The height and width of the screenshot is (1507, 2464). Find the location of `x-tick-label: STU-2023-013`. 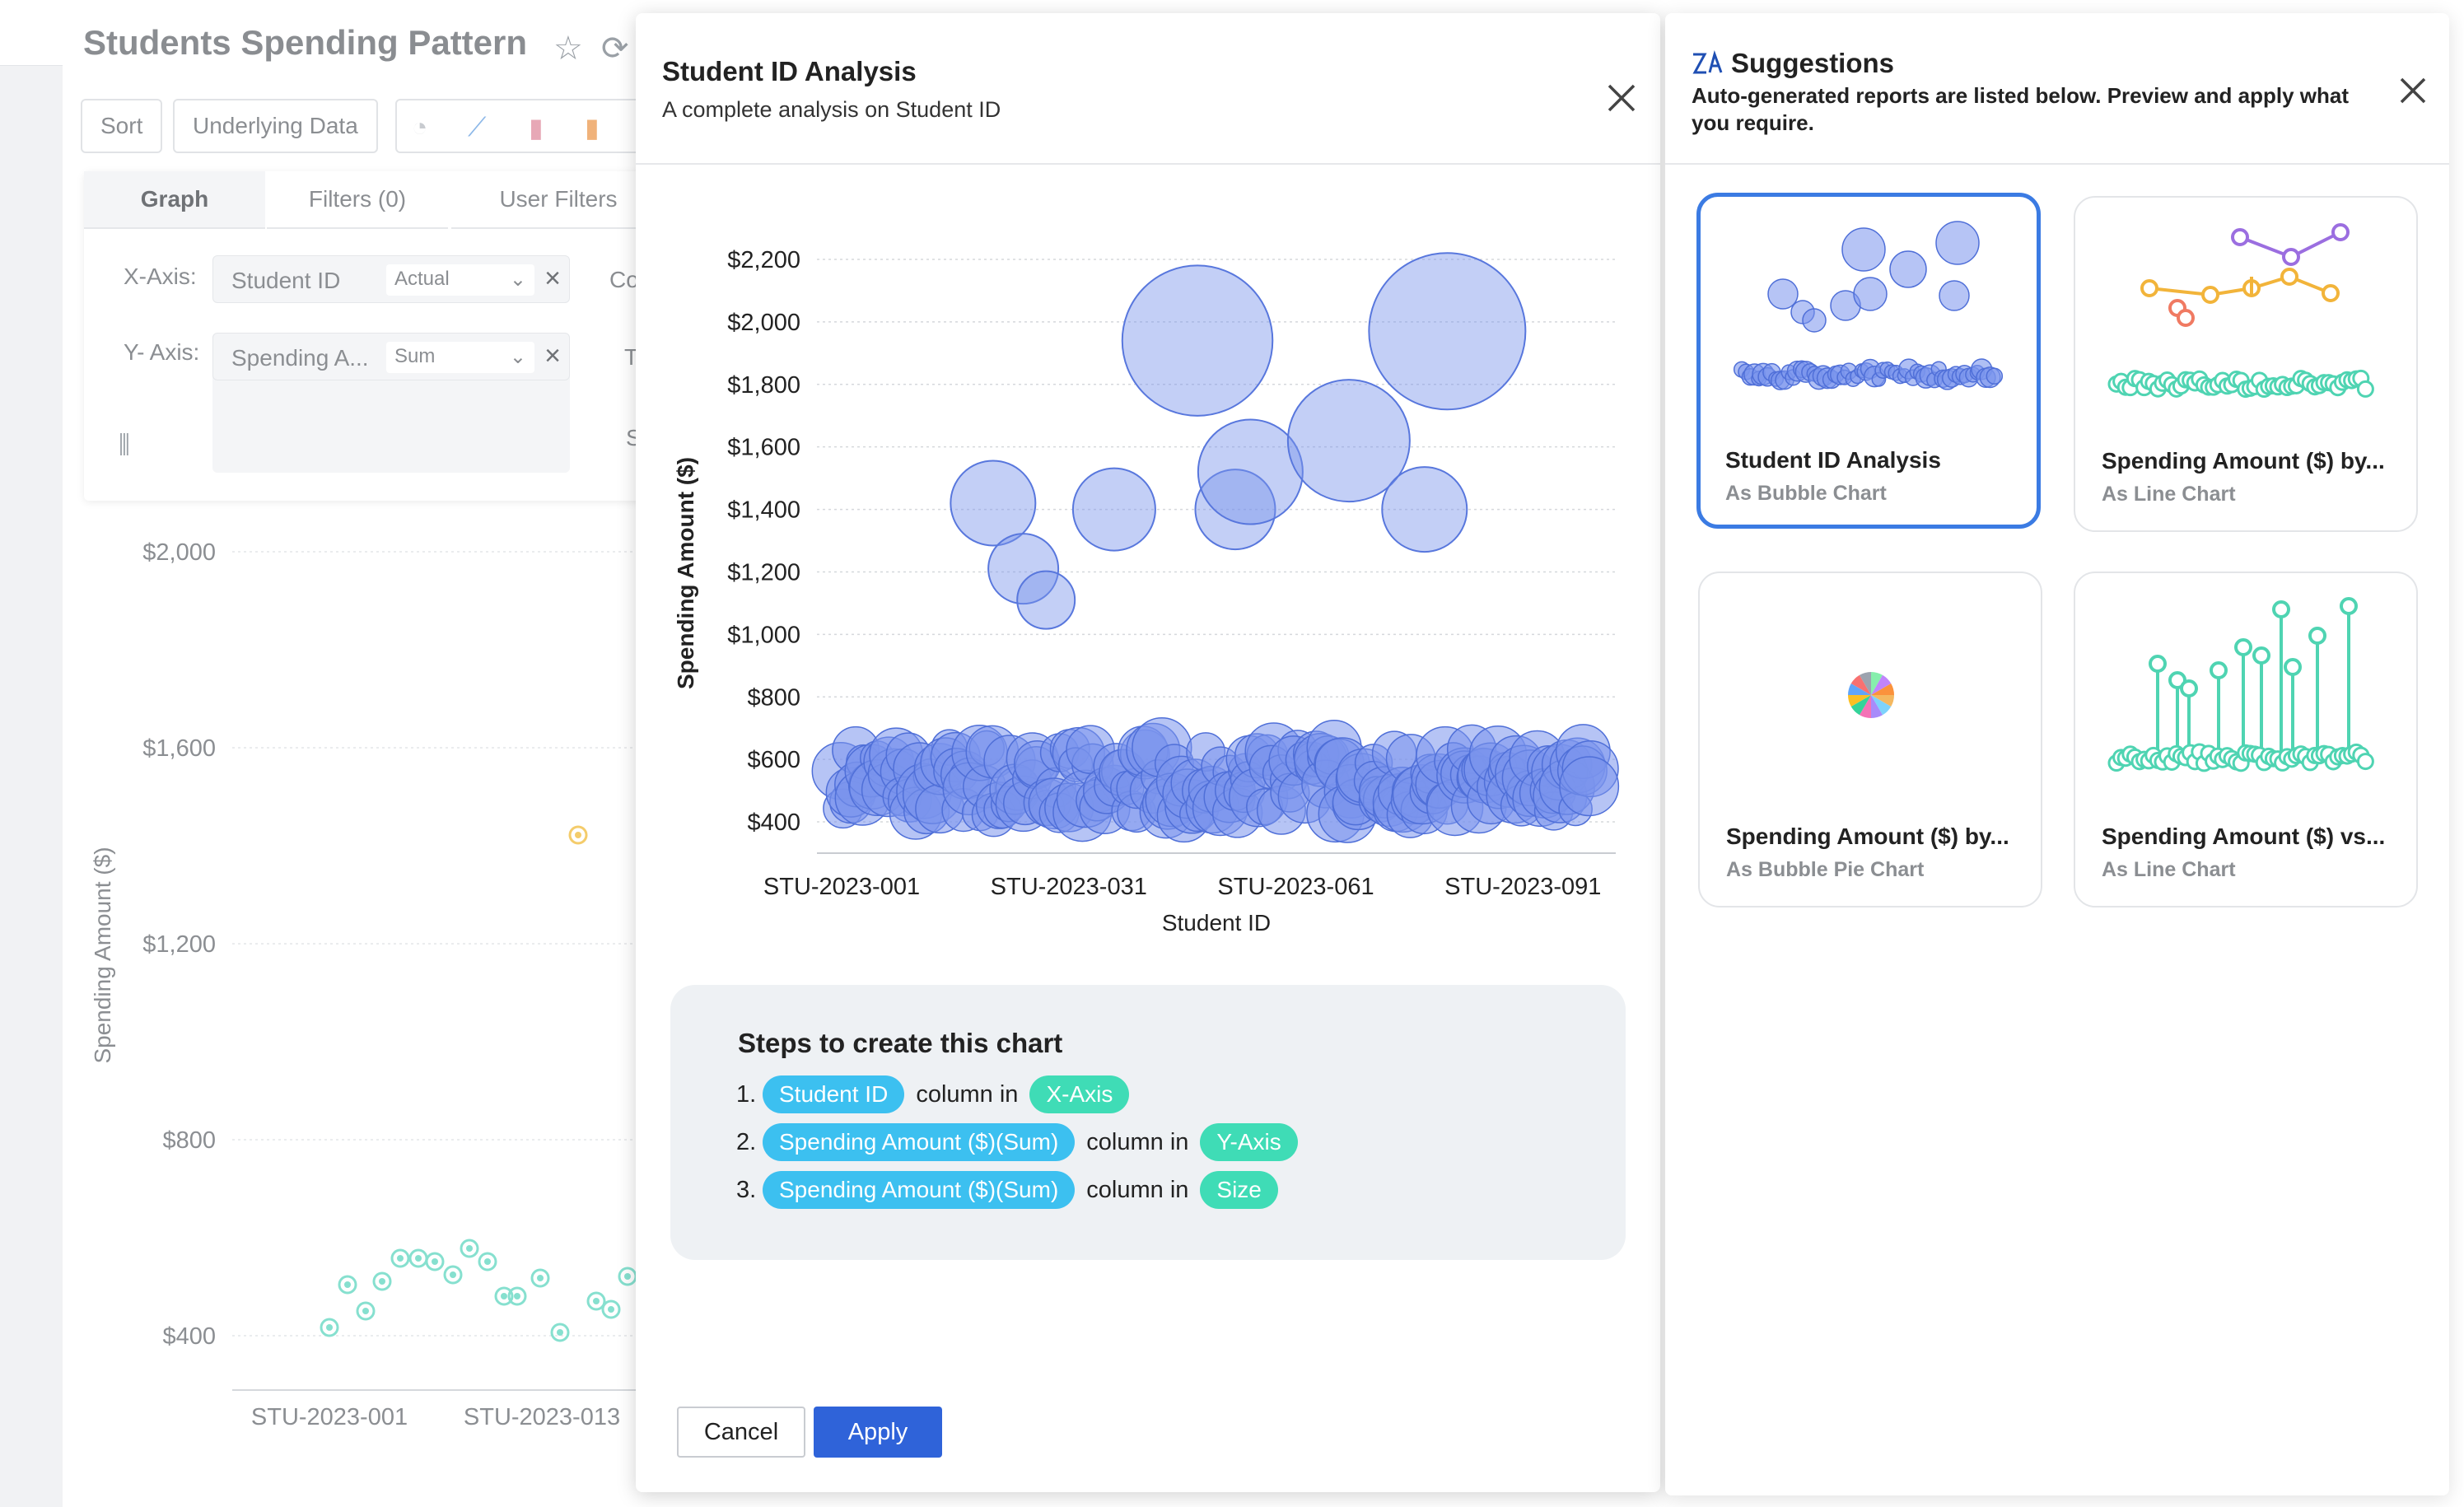

x-tick-label: STU-2023-013 is located at coordinates (542, 1417).